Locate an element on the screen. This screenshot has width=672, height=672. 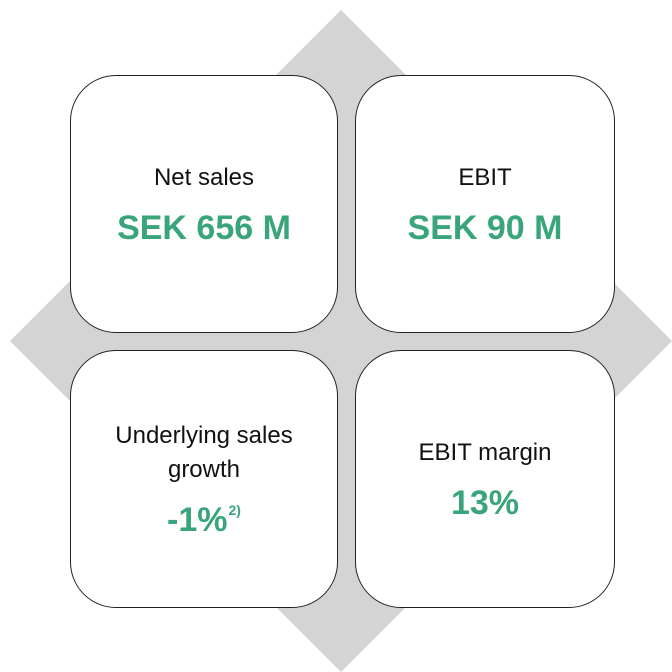
kpi-value: 13% is located at coordinates (485, 503).